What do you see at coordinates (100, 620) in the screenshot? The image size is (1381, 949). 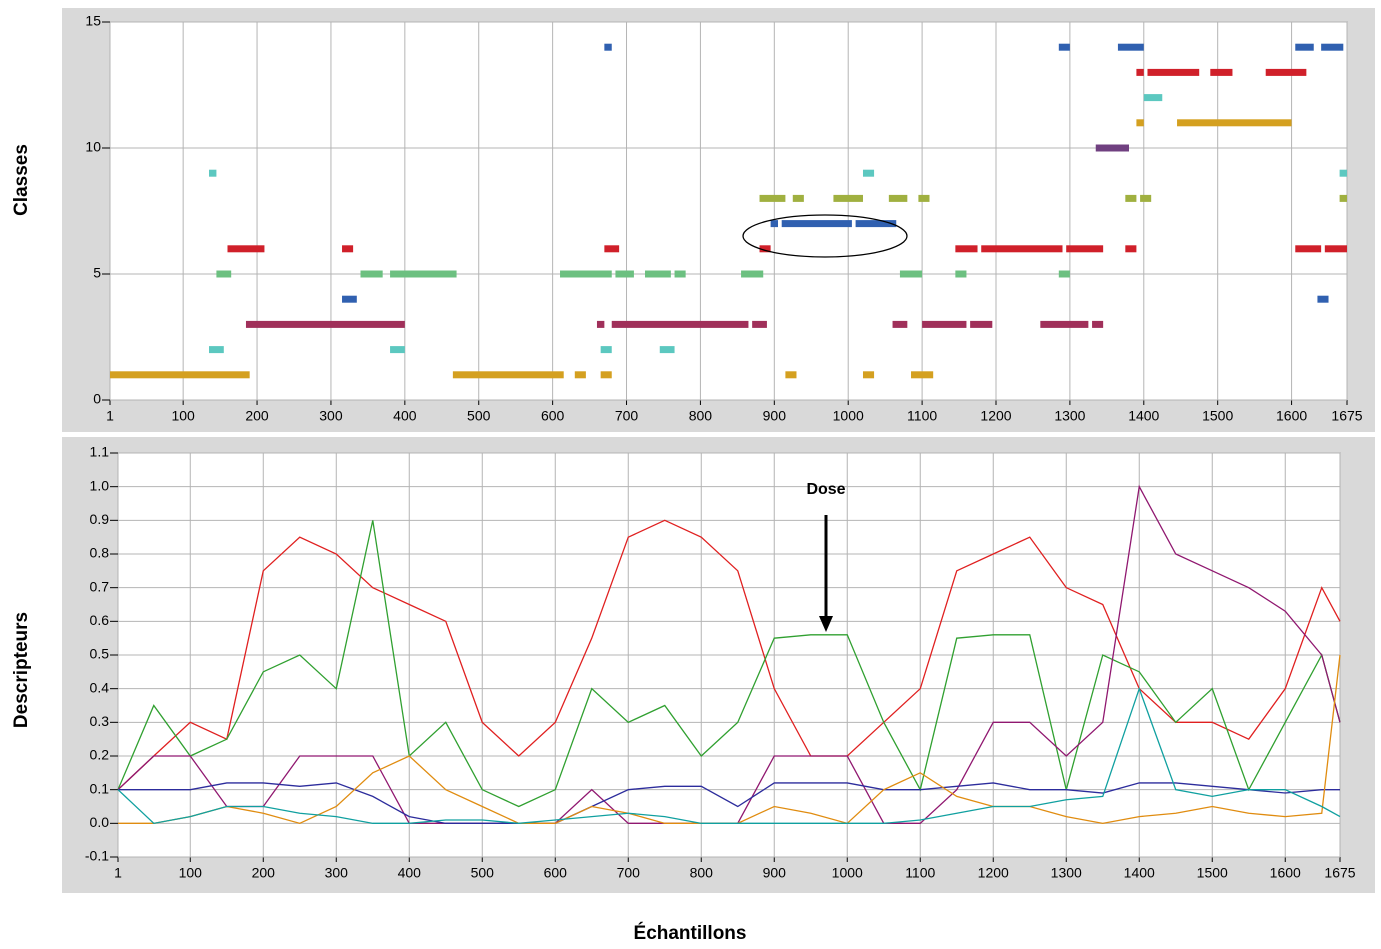 I see `y-tick-label: 0.6` at bounding box center [100, 620].